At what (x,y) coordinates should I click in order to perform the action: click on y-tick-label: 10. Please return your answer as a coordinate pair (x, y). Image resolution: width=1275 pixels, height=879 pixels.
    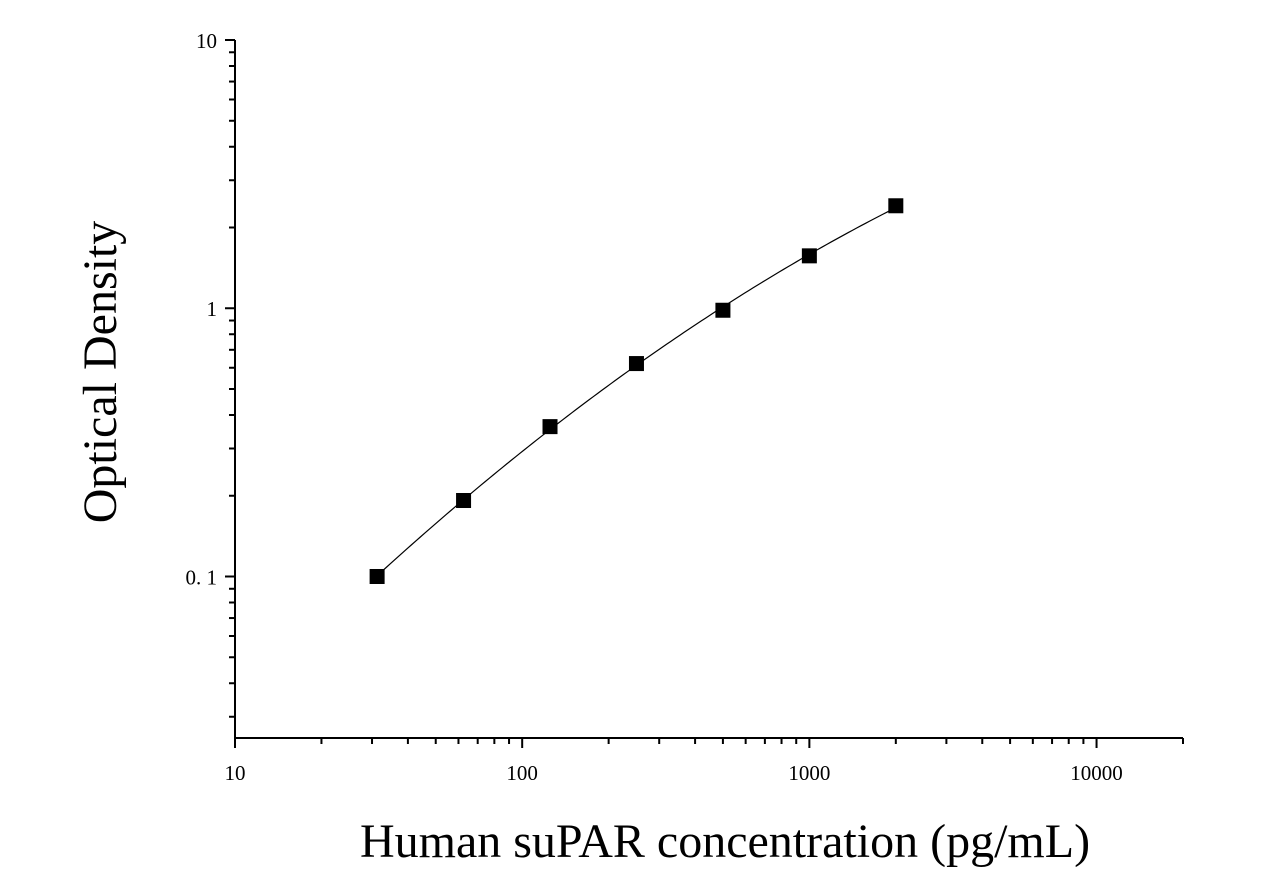
    Looking at the image, I should click on (206, 41).